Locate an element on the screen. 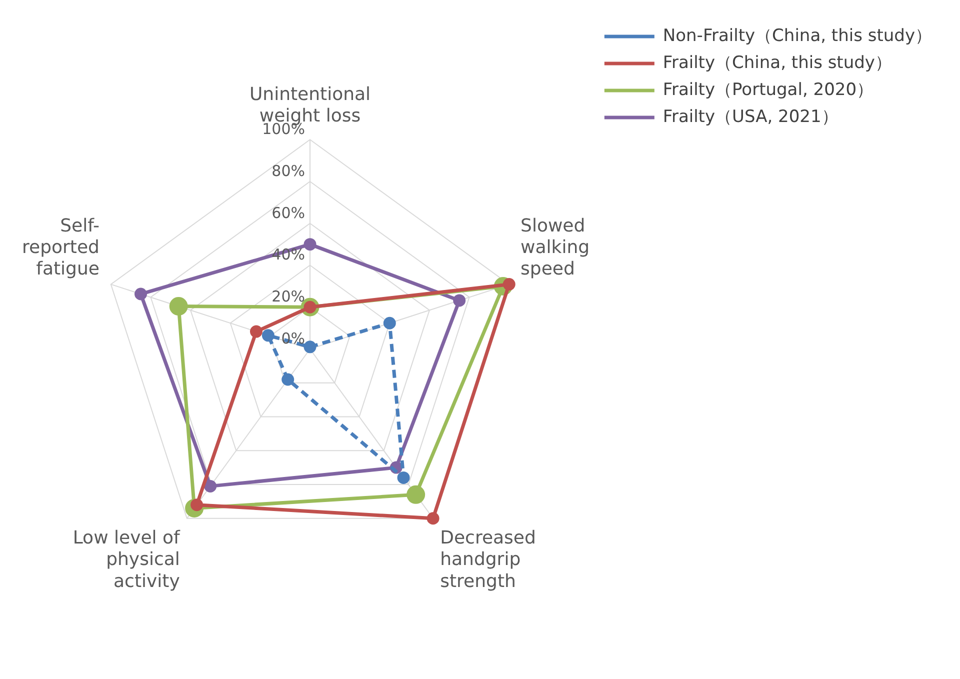 The width and height of the screenshot is (960, 679). y-tick-label: 40% is located at coordinates (288, 255).